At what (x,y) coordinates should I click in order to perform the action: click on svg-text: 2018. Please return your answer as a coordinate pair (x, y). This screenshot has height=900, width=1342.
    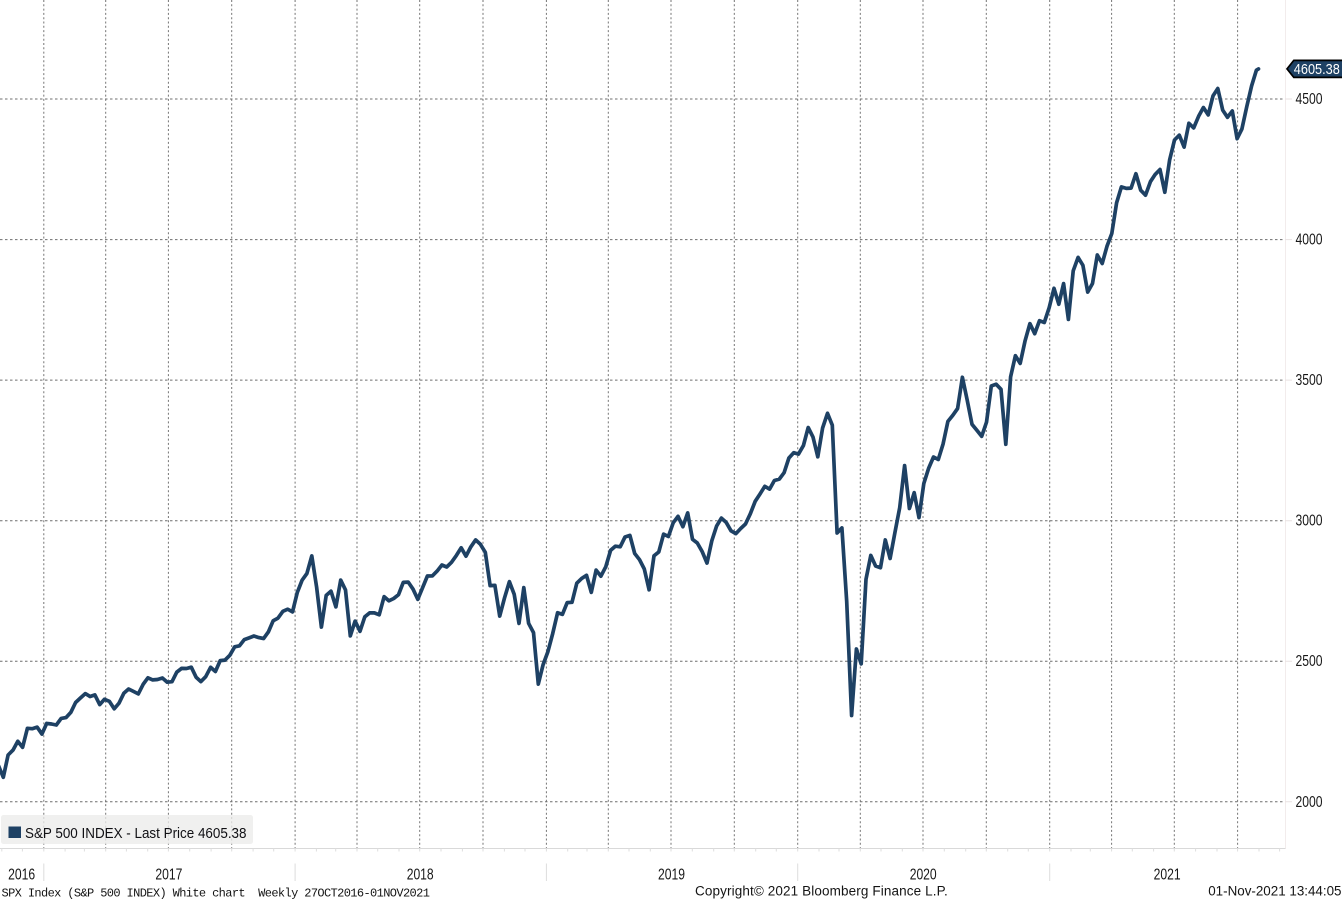
    Looking at the image, I should click on (420, 875).